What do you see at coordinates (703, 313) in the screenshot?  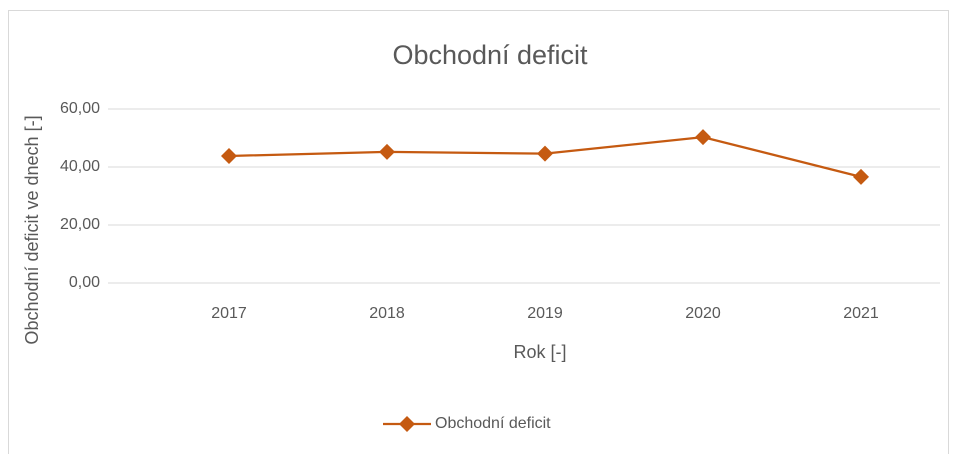 I see `x-tick-label: 2020` at bounding box center [703, 313].